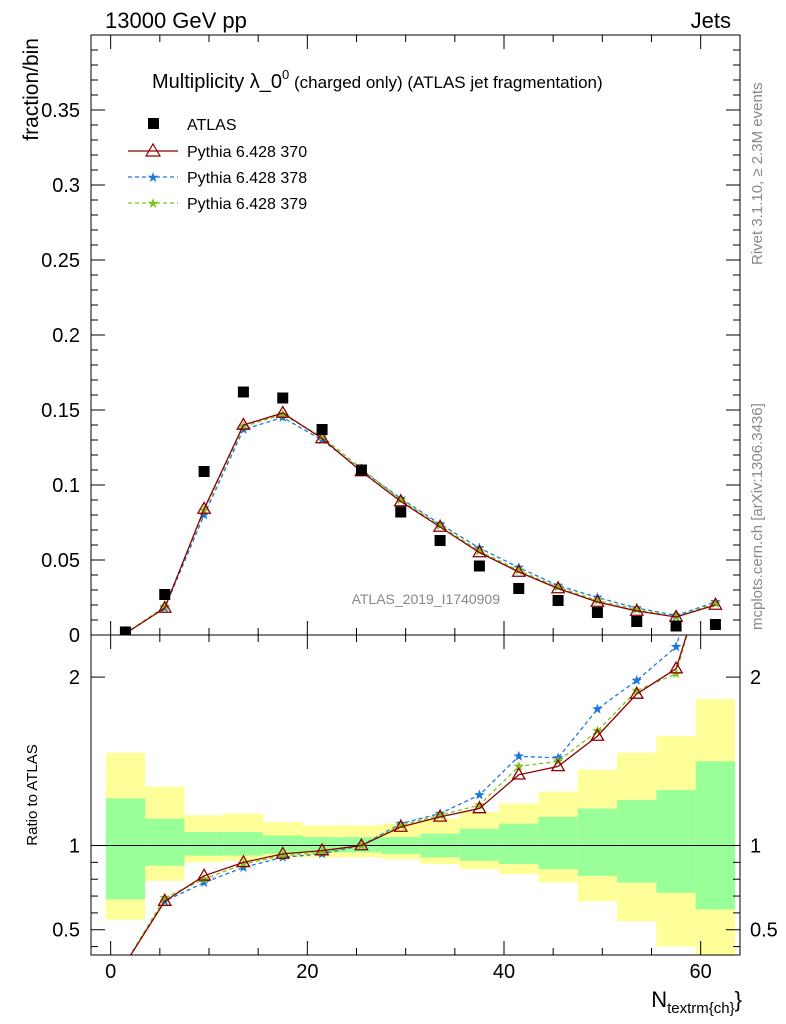  Describe the element at coordinates (60, 411) in the screenshot. I see `y-tick-label: 0.15` at that location.